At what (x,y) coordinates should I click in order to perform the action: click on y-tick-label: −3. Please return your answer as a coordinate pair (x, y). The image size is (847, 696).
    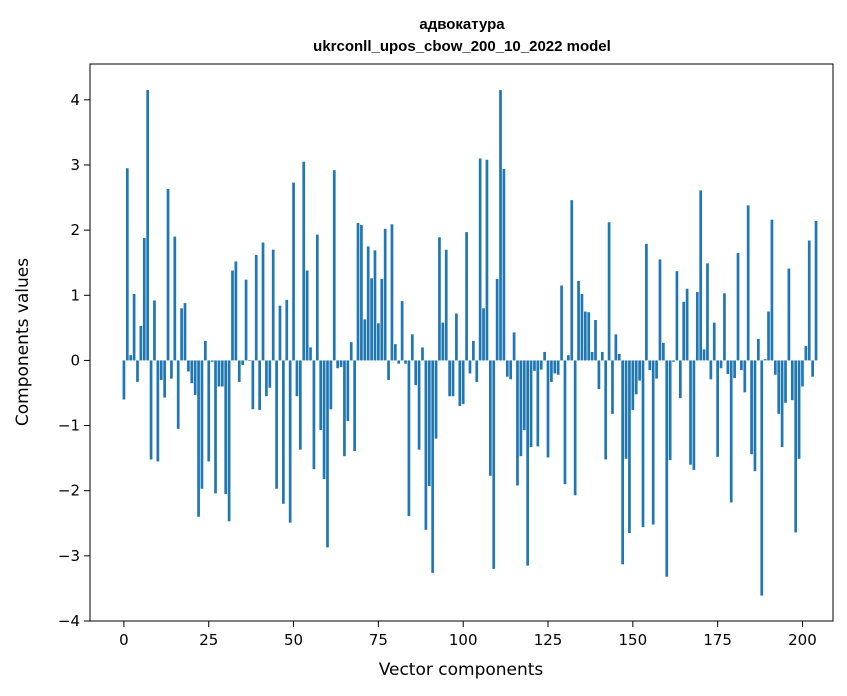
    Looking at the image, I should click on (69, 556).